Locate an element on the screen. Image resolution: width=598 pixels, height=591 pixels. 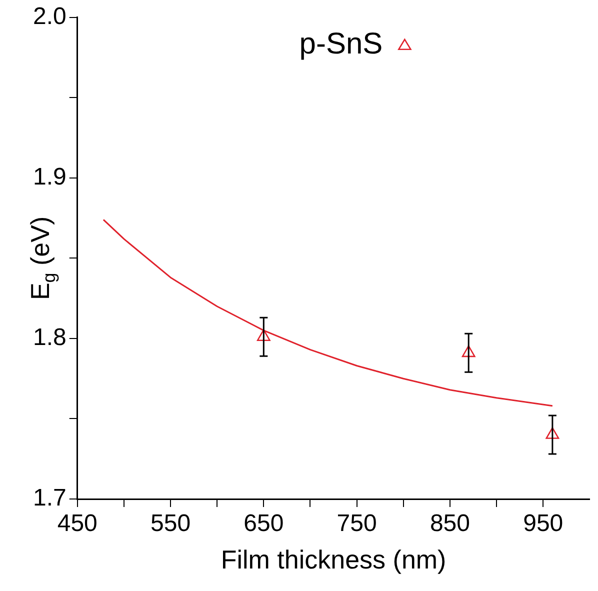
x-tick-label: 450 is located at coordinates (77, 524).